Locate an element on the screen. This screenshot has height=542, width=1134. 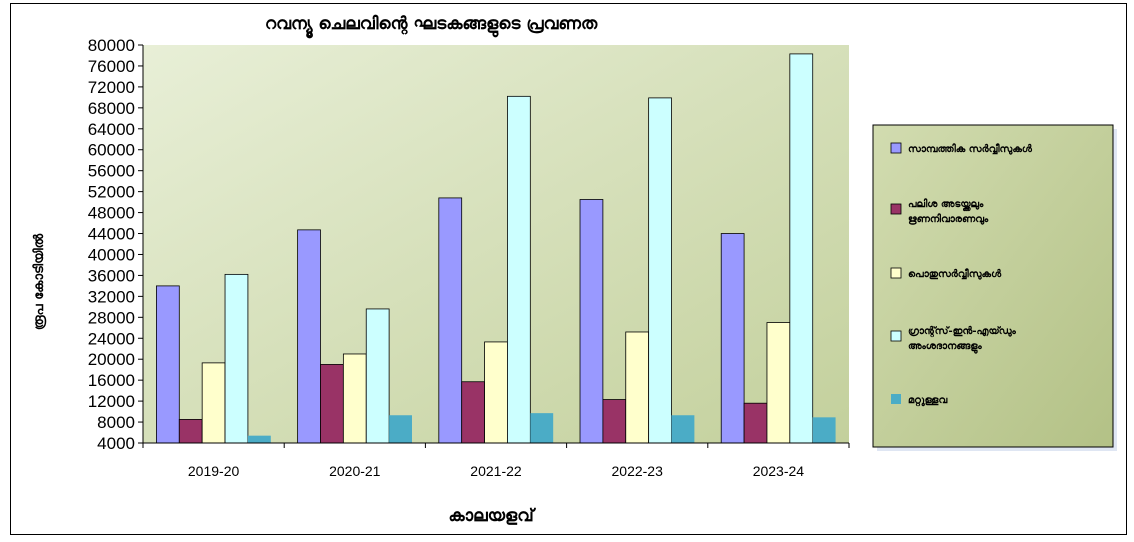
y-tick-label: 12000 is located at coordinates (111, 401).